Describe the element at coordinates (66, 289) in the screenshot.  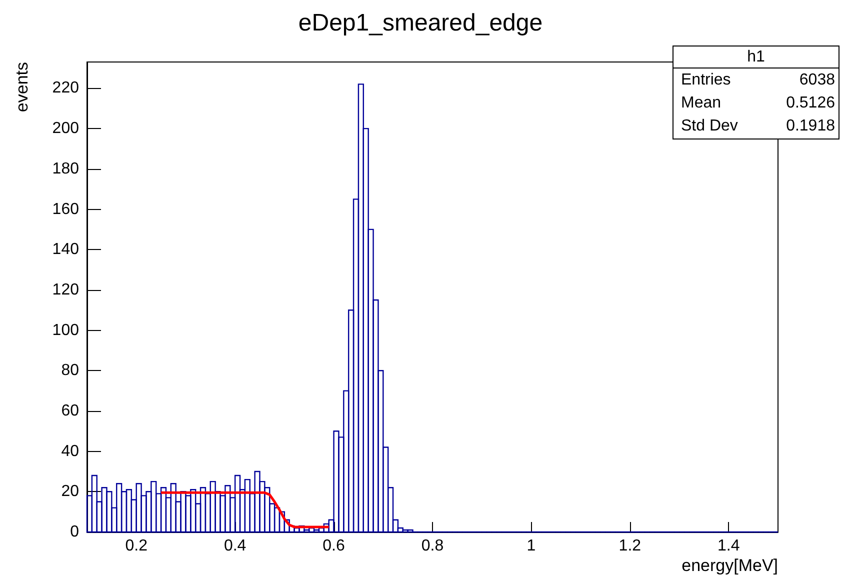
I see `y-tick-label: 120` at that location.